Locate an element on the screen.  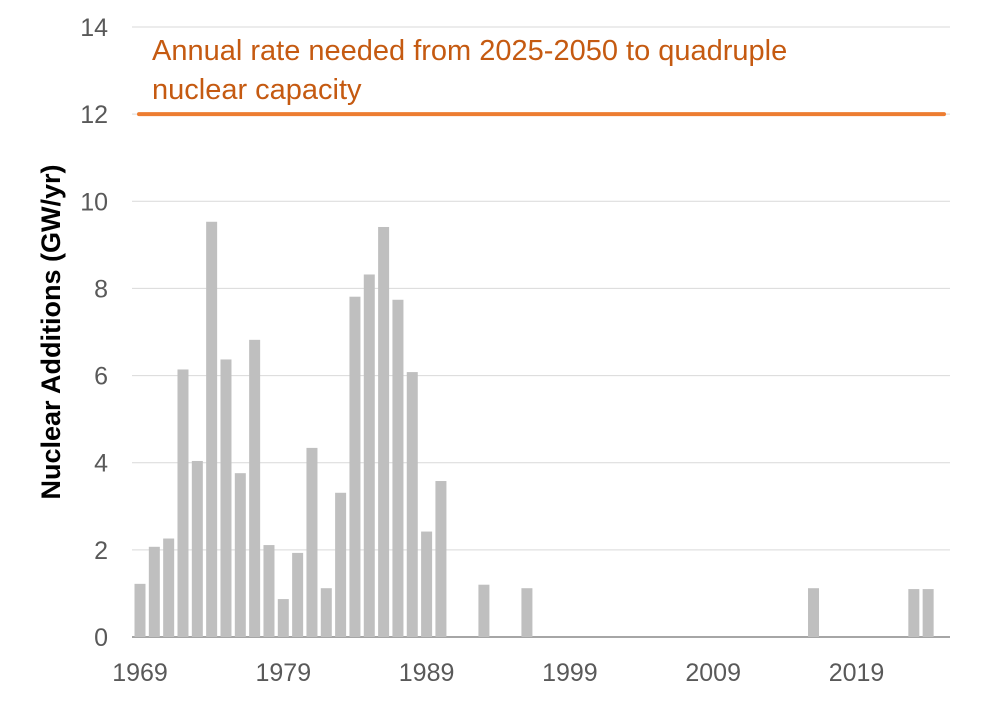
bar-1974 is located at coordinates (212, 429).